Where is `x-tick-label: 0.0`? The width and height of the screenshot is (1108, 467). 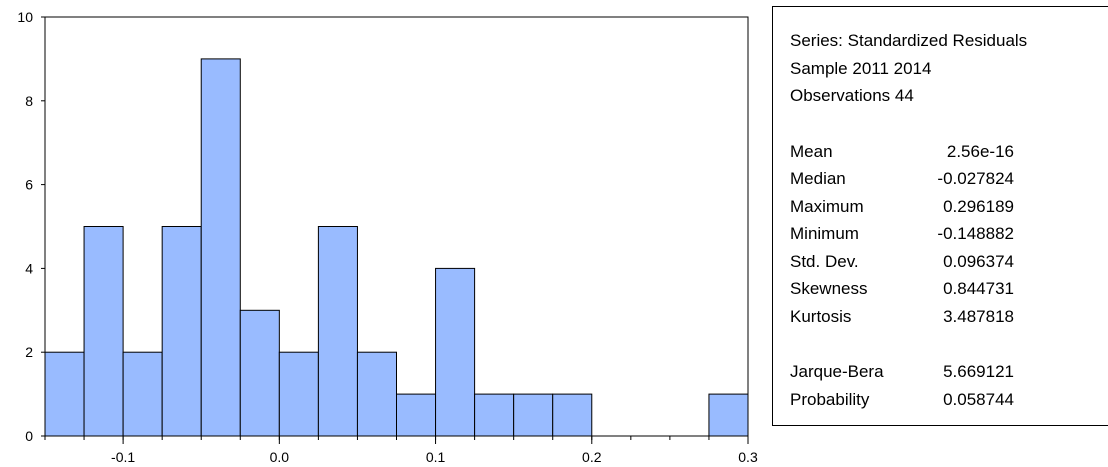 x-tick-label: 0.0 is located at coordinates (280, 457).